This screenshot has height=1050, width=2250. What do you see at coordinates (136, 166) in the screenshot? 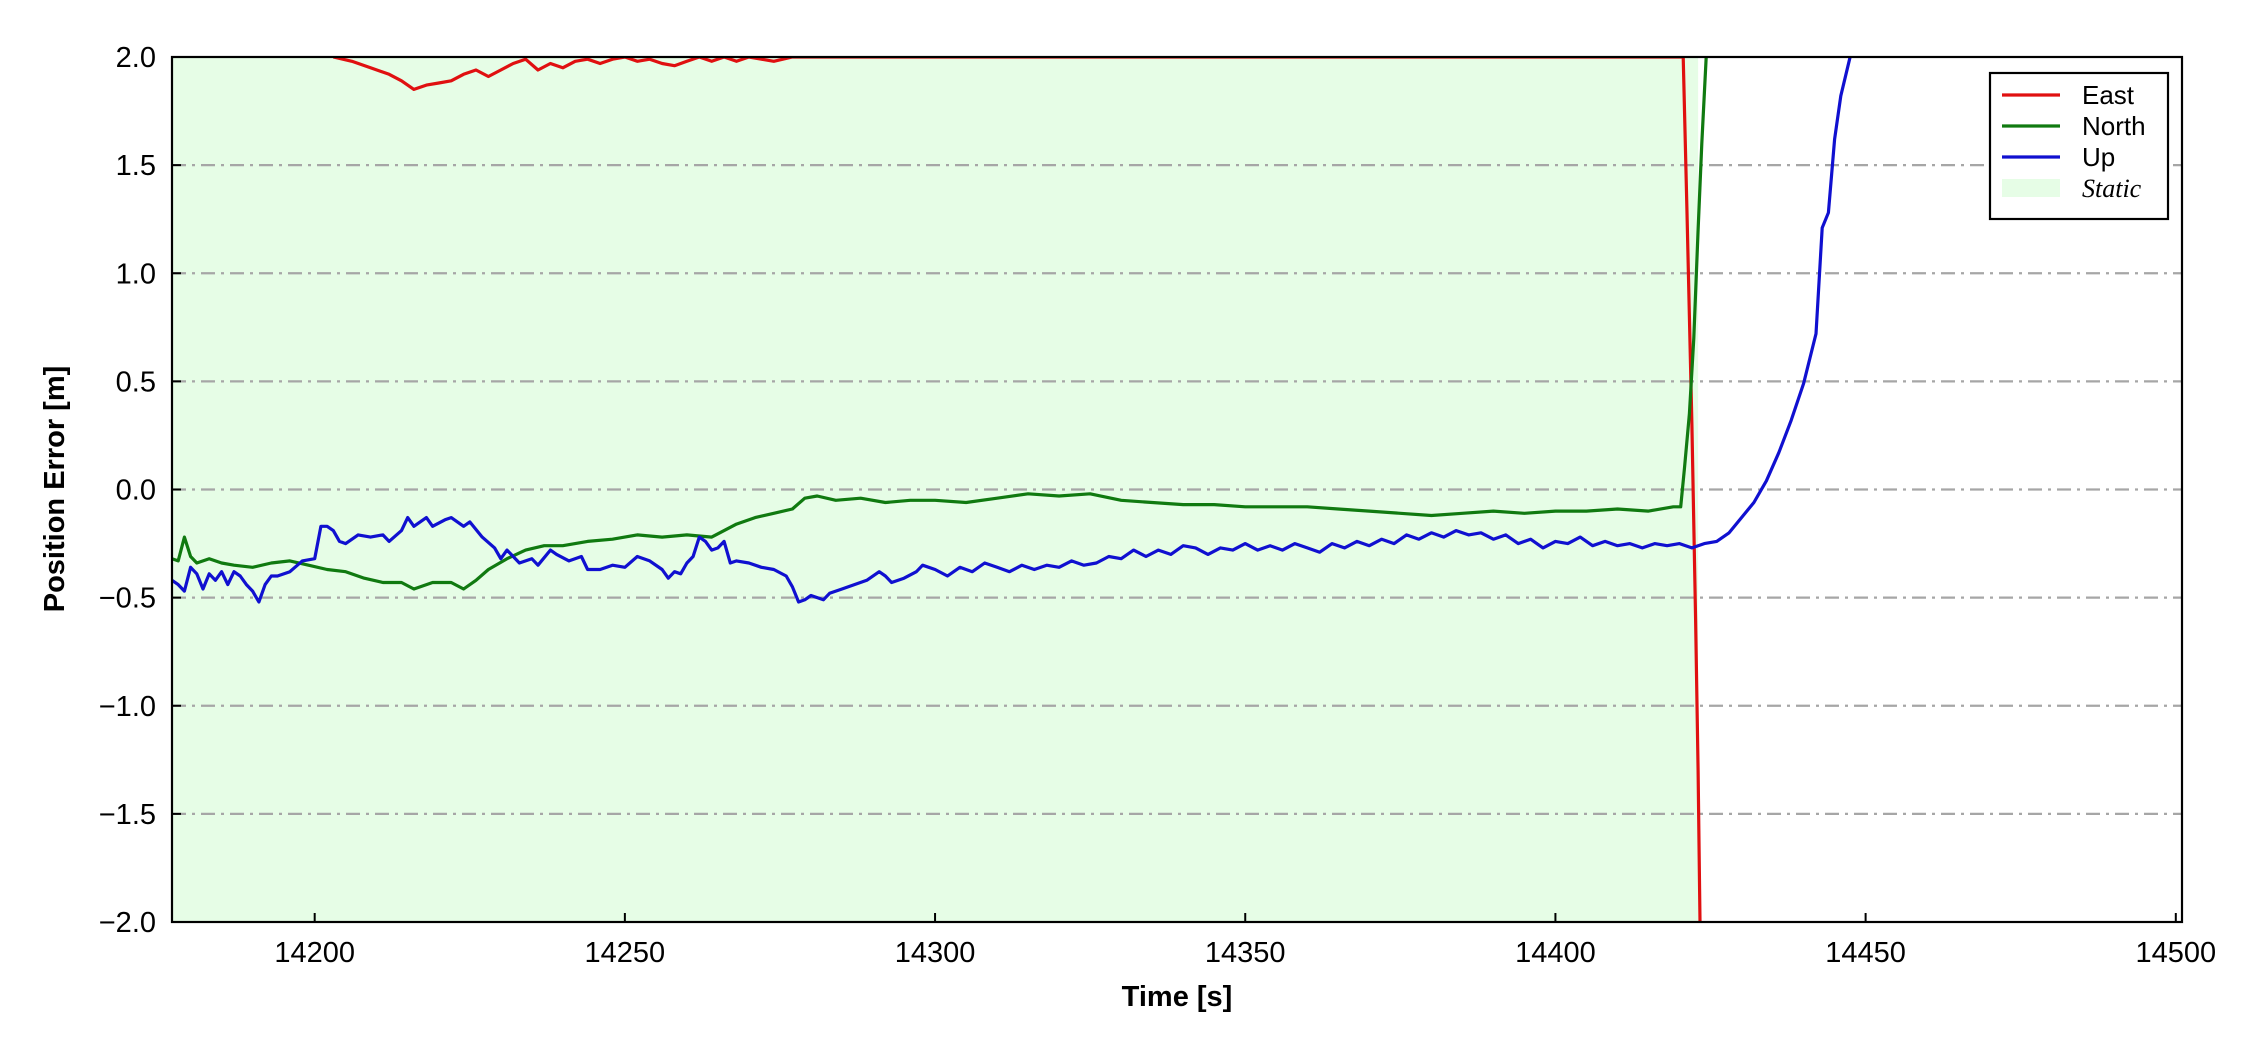
I see `y-tick-label: 1.5` at bounding box center [136, 166].